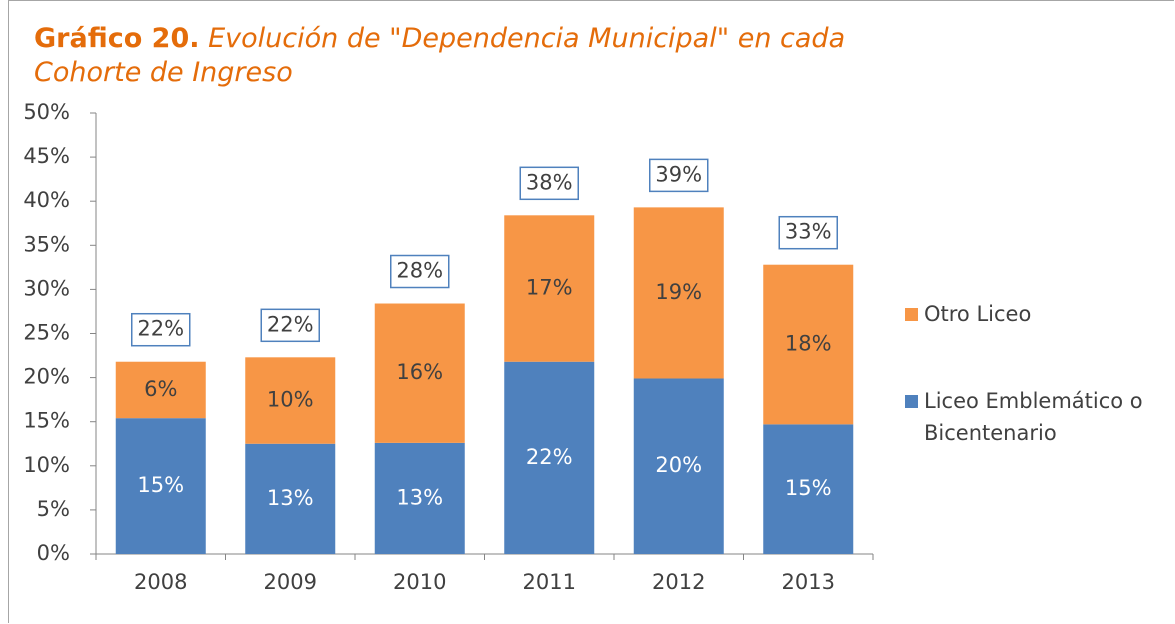 The image size is (1175, 624). What do you see at coordinates (549, 582) in the screenshot?
I see `x-tick-label: 2011` at bounding box center [549, 582].